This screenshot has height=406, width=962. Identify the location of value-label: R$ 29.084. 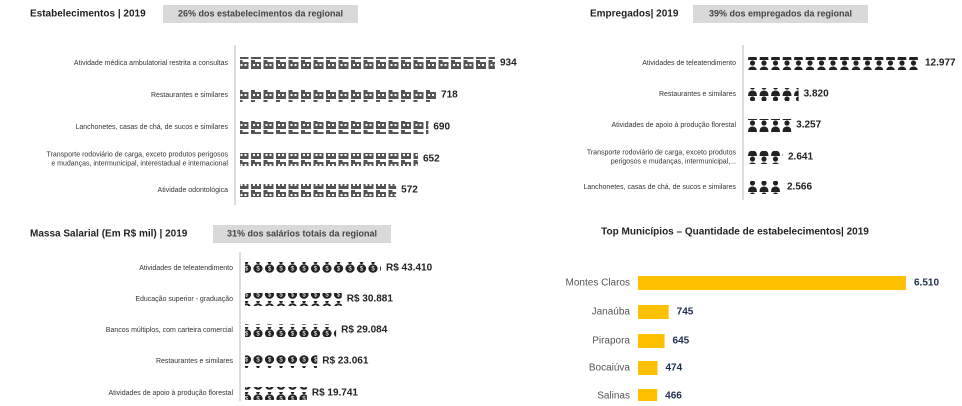
(364, 330).